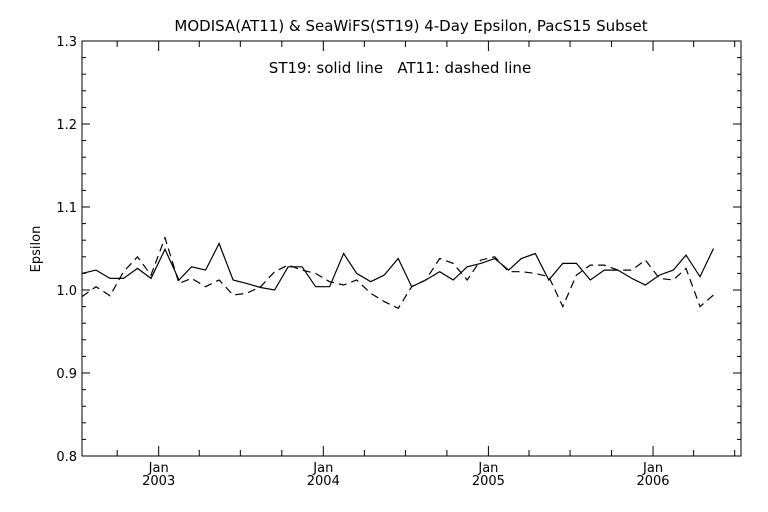 The width and height of the screenshot is (768, 512). I want to click on y-tick-label: 0.8, so click(66, 457).